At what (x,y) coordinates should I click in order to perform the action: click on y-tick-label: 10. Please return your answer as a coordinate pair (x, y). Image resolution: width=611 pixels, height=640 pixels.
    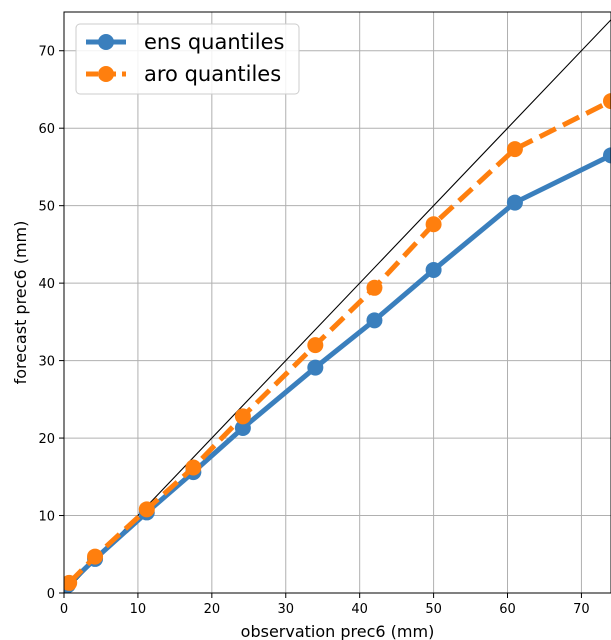
    Looking at the image, I should click on (46, 517).